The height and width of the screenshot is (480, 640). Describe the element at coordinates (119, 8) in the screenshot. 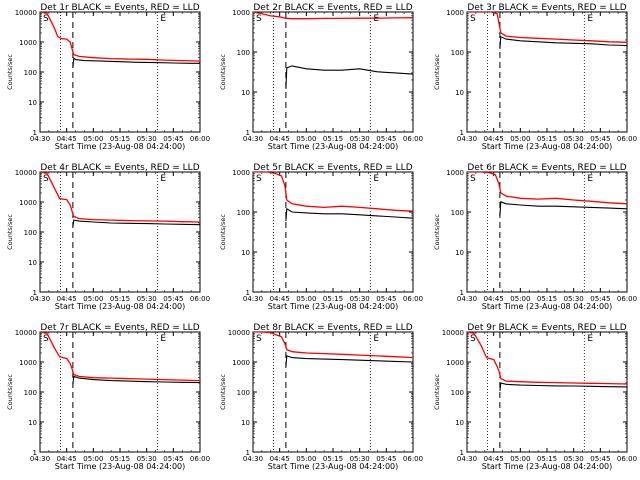

I see `chart-title: Det 1r BLACK = Events, RED = LLD` at that location.